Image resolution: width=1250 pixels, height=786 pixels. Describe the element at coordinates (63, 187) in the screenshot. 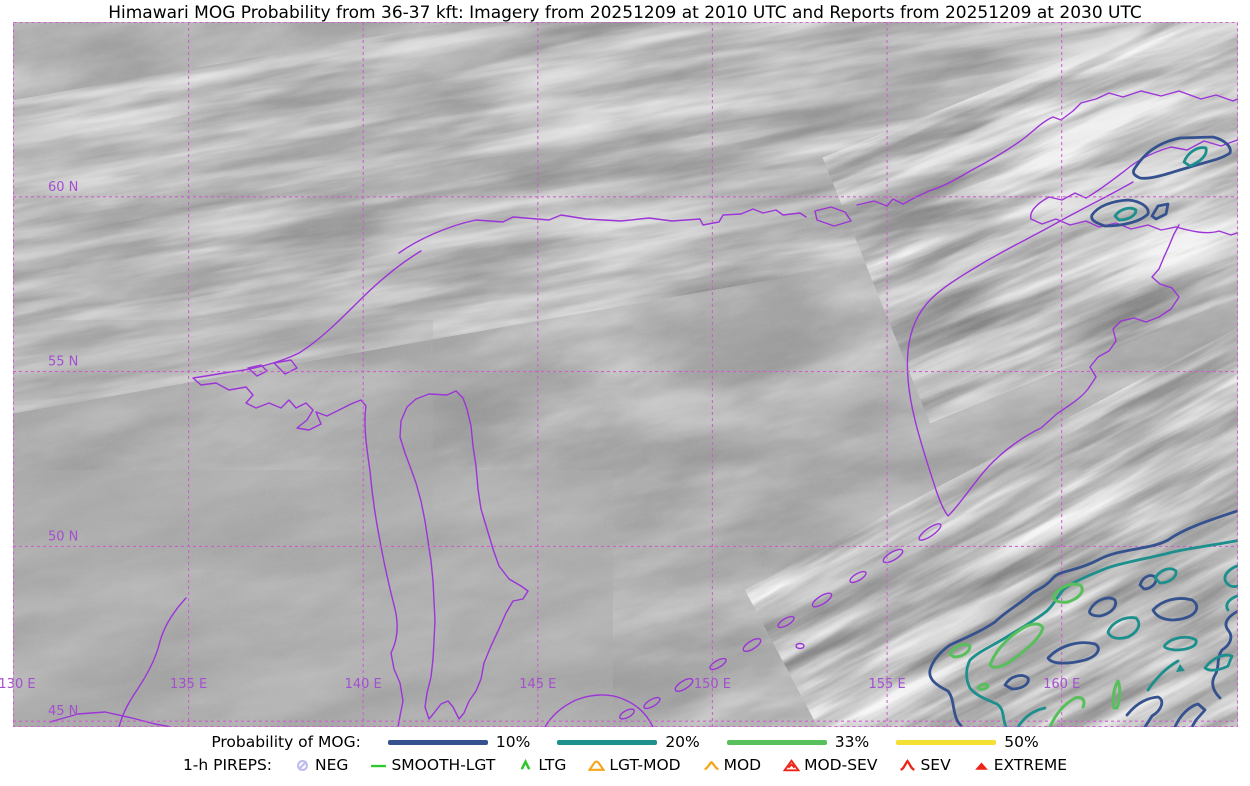

I see `lat-label: 60 N` at that location.